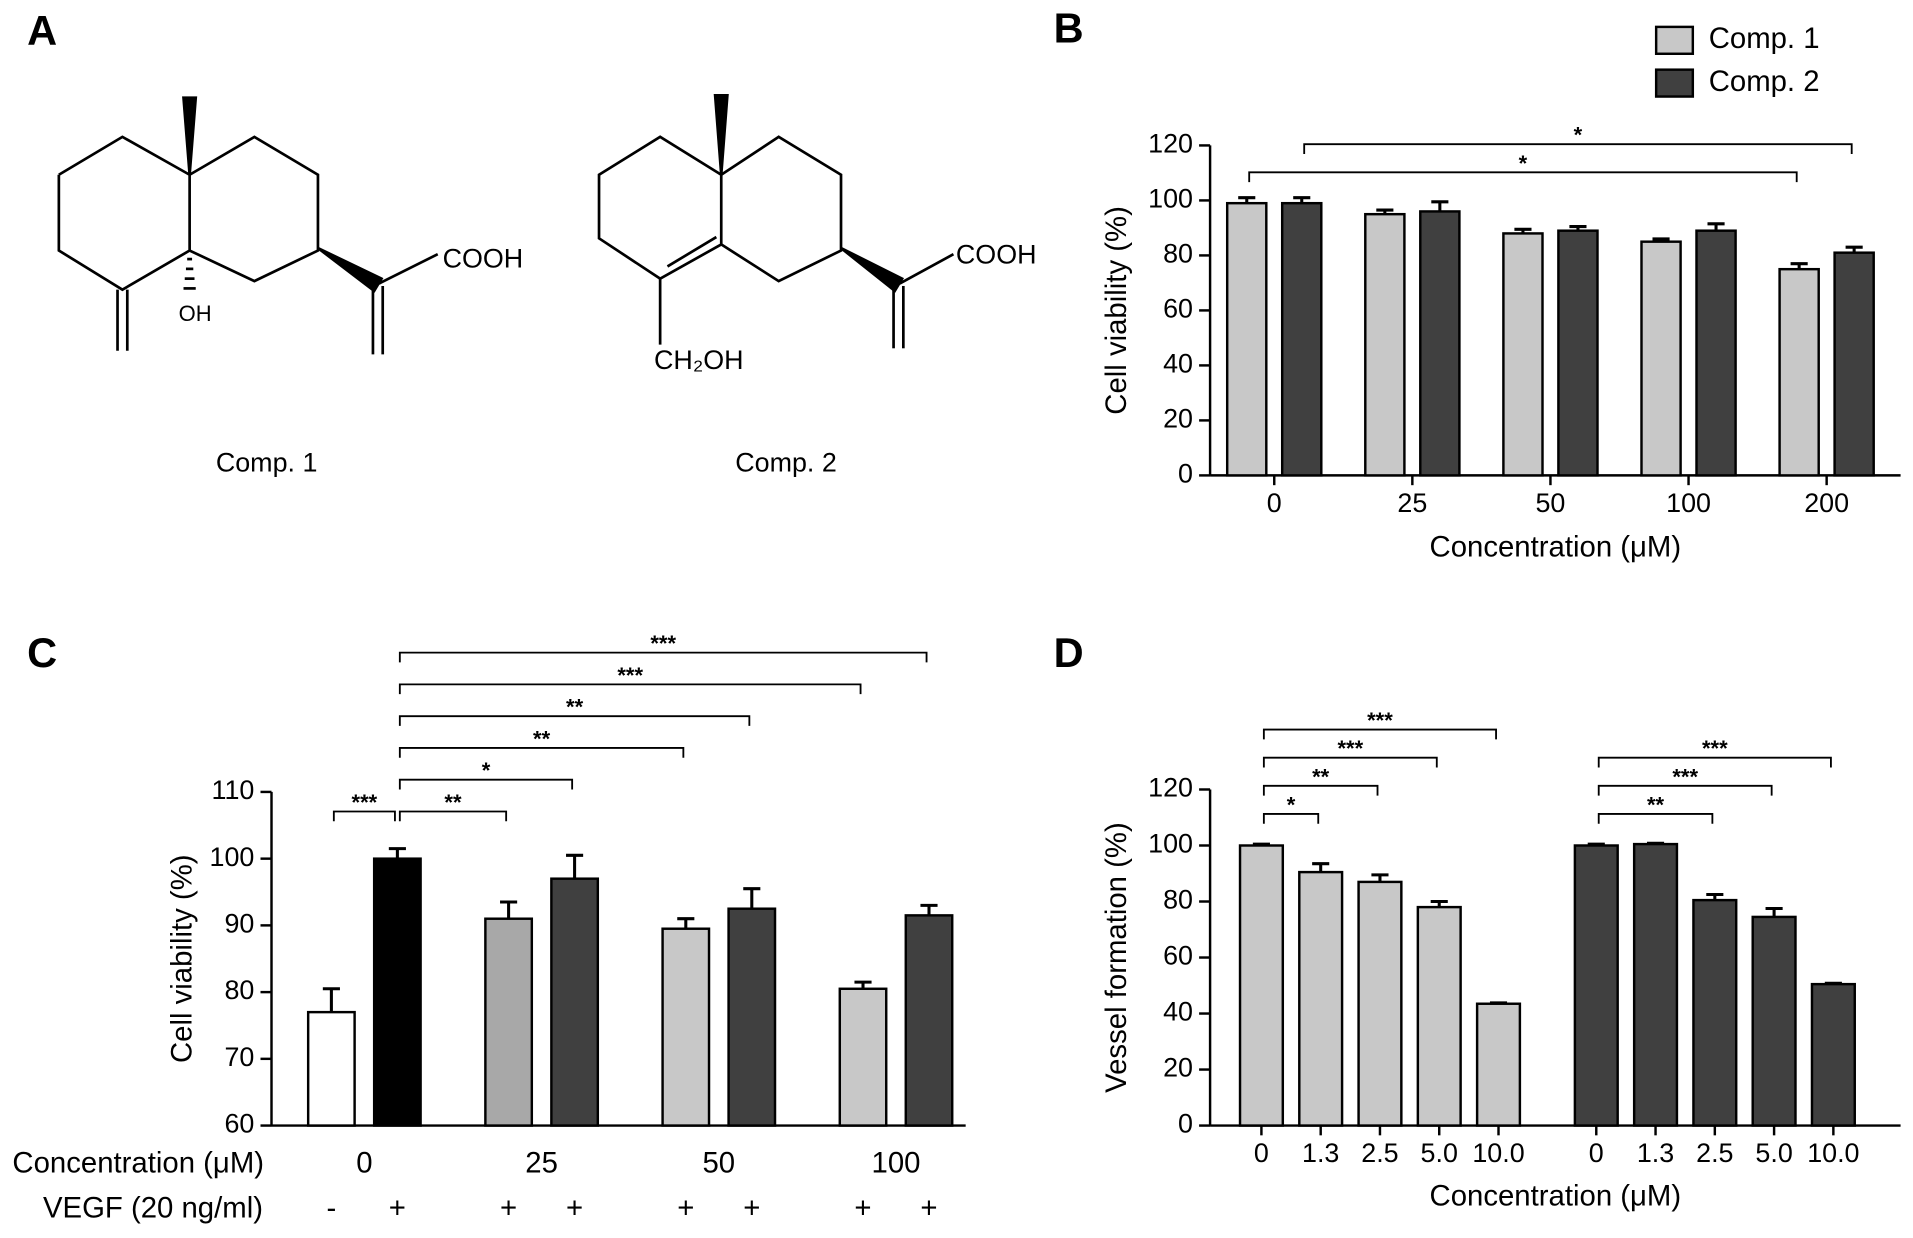 The height and width of the screenshot is (1238, 1913). Describe the element at coordinates (364, 1162) in the screenshot. I see `row-category: 0` at that location.